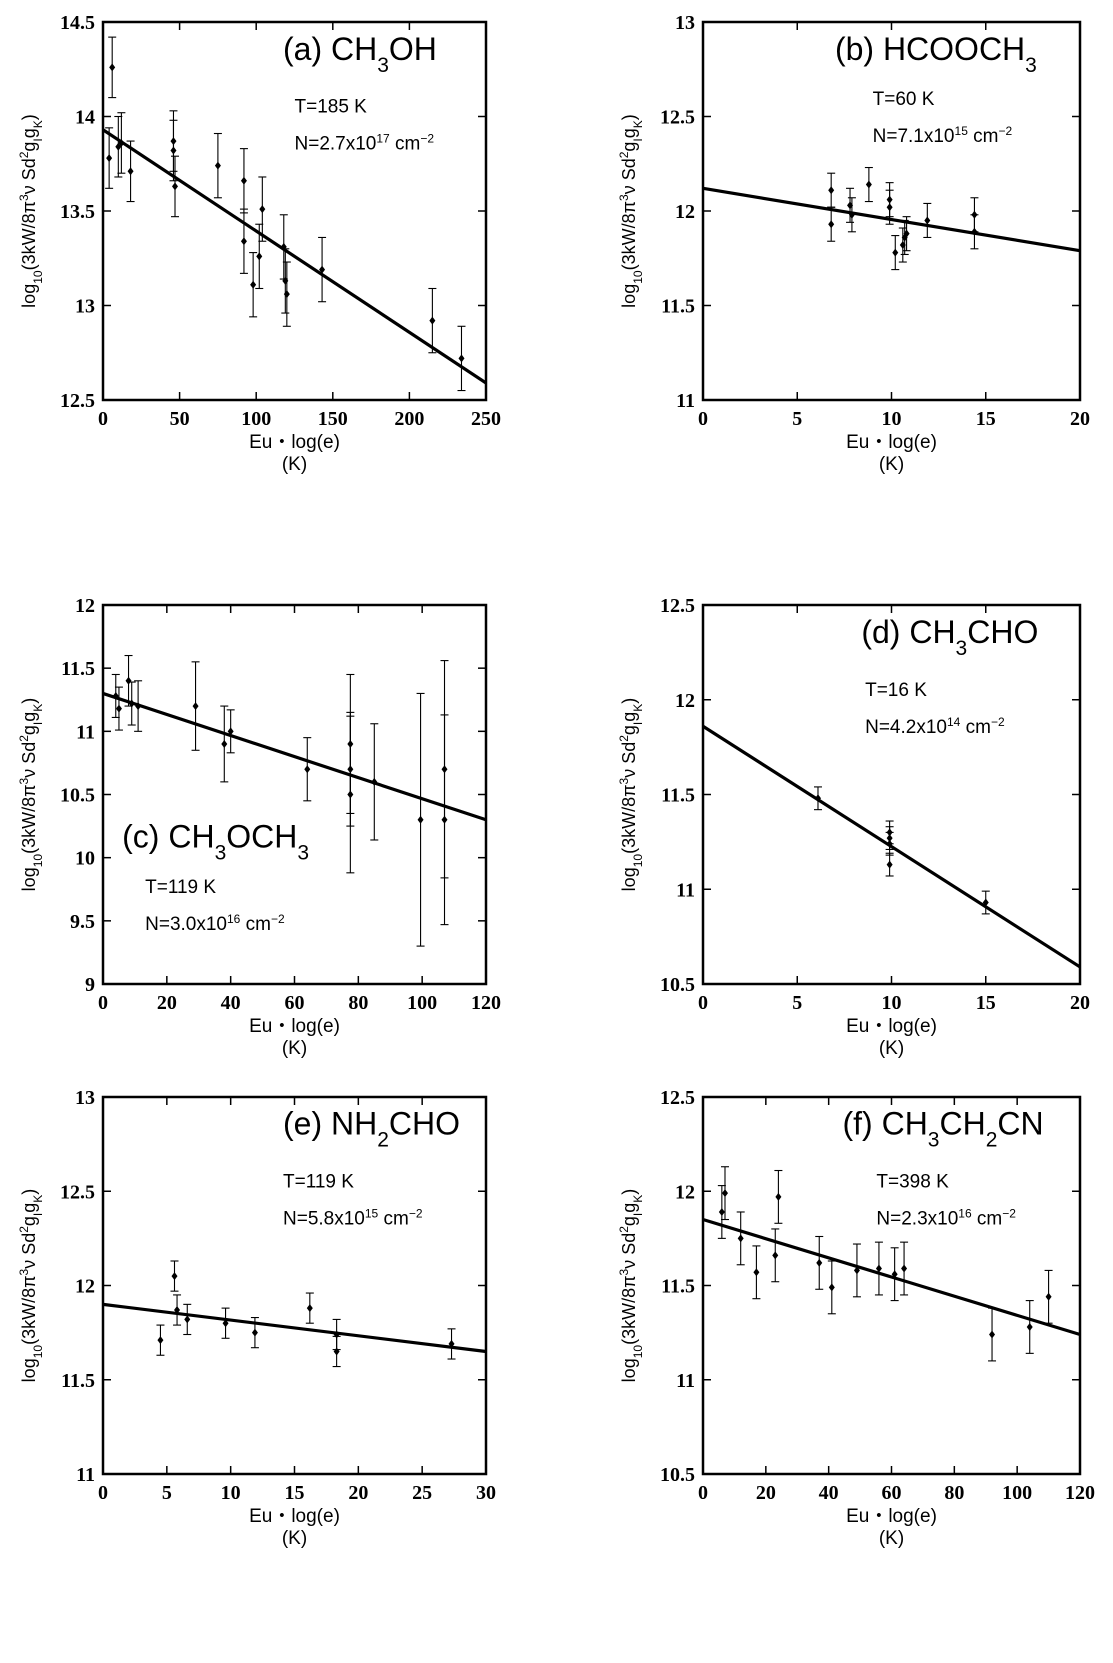  I want to click on y-tick-label: 14, so click(85, 118).